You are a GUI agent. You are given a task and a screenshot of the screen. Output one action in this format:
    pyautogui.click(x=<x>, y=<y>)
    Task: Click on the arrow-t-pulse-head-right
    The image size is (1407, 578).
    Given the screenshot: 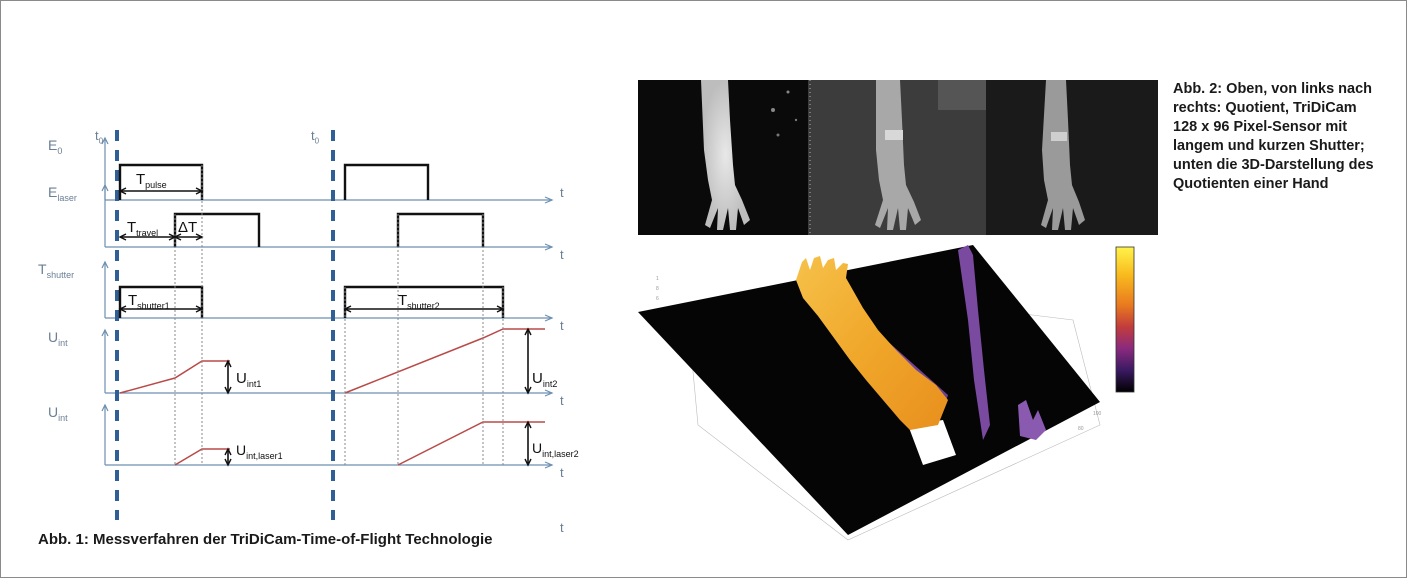 What is the action you would take?
    pyautogui.click(x=199, y=191)
    